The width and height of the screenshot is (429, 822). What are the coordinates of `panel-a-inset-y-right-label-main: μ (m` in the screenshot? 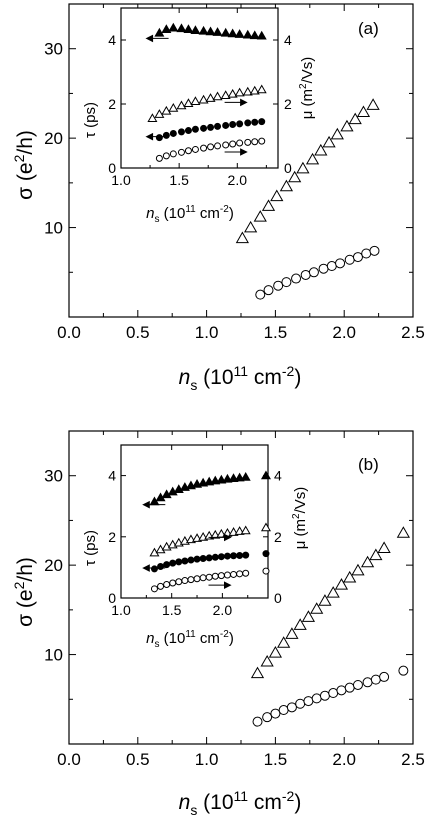 It's located at (307, 104).